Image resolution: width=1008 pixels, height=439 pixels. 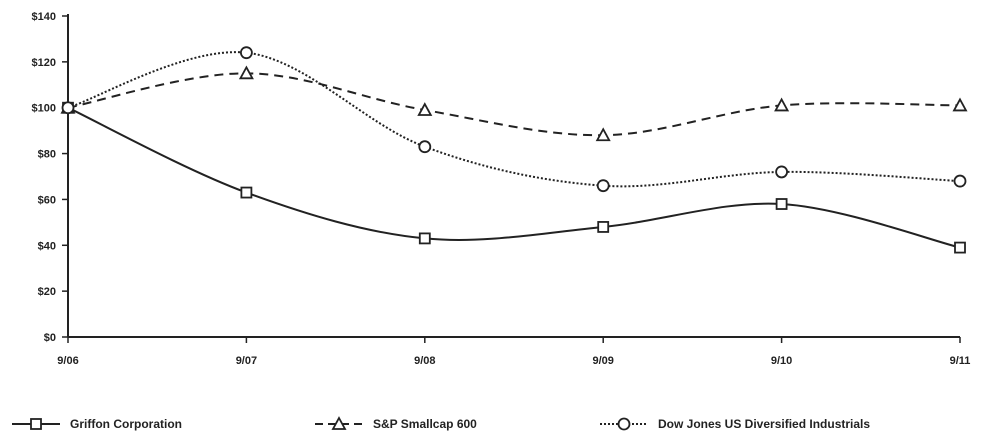 I want to click on y-tick-label: $140, so click(x=44, y=17).